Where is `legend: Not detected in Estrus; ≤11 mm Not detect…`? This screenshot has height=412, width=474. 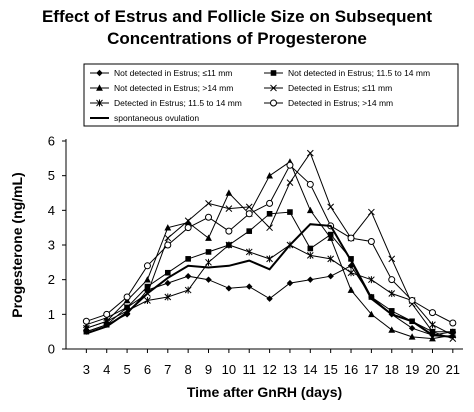 legend: Not detected in Estrus; ≤11 mm Not detect… is located at coordinates (271, 95).